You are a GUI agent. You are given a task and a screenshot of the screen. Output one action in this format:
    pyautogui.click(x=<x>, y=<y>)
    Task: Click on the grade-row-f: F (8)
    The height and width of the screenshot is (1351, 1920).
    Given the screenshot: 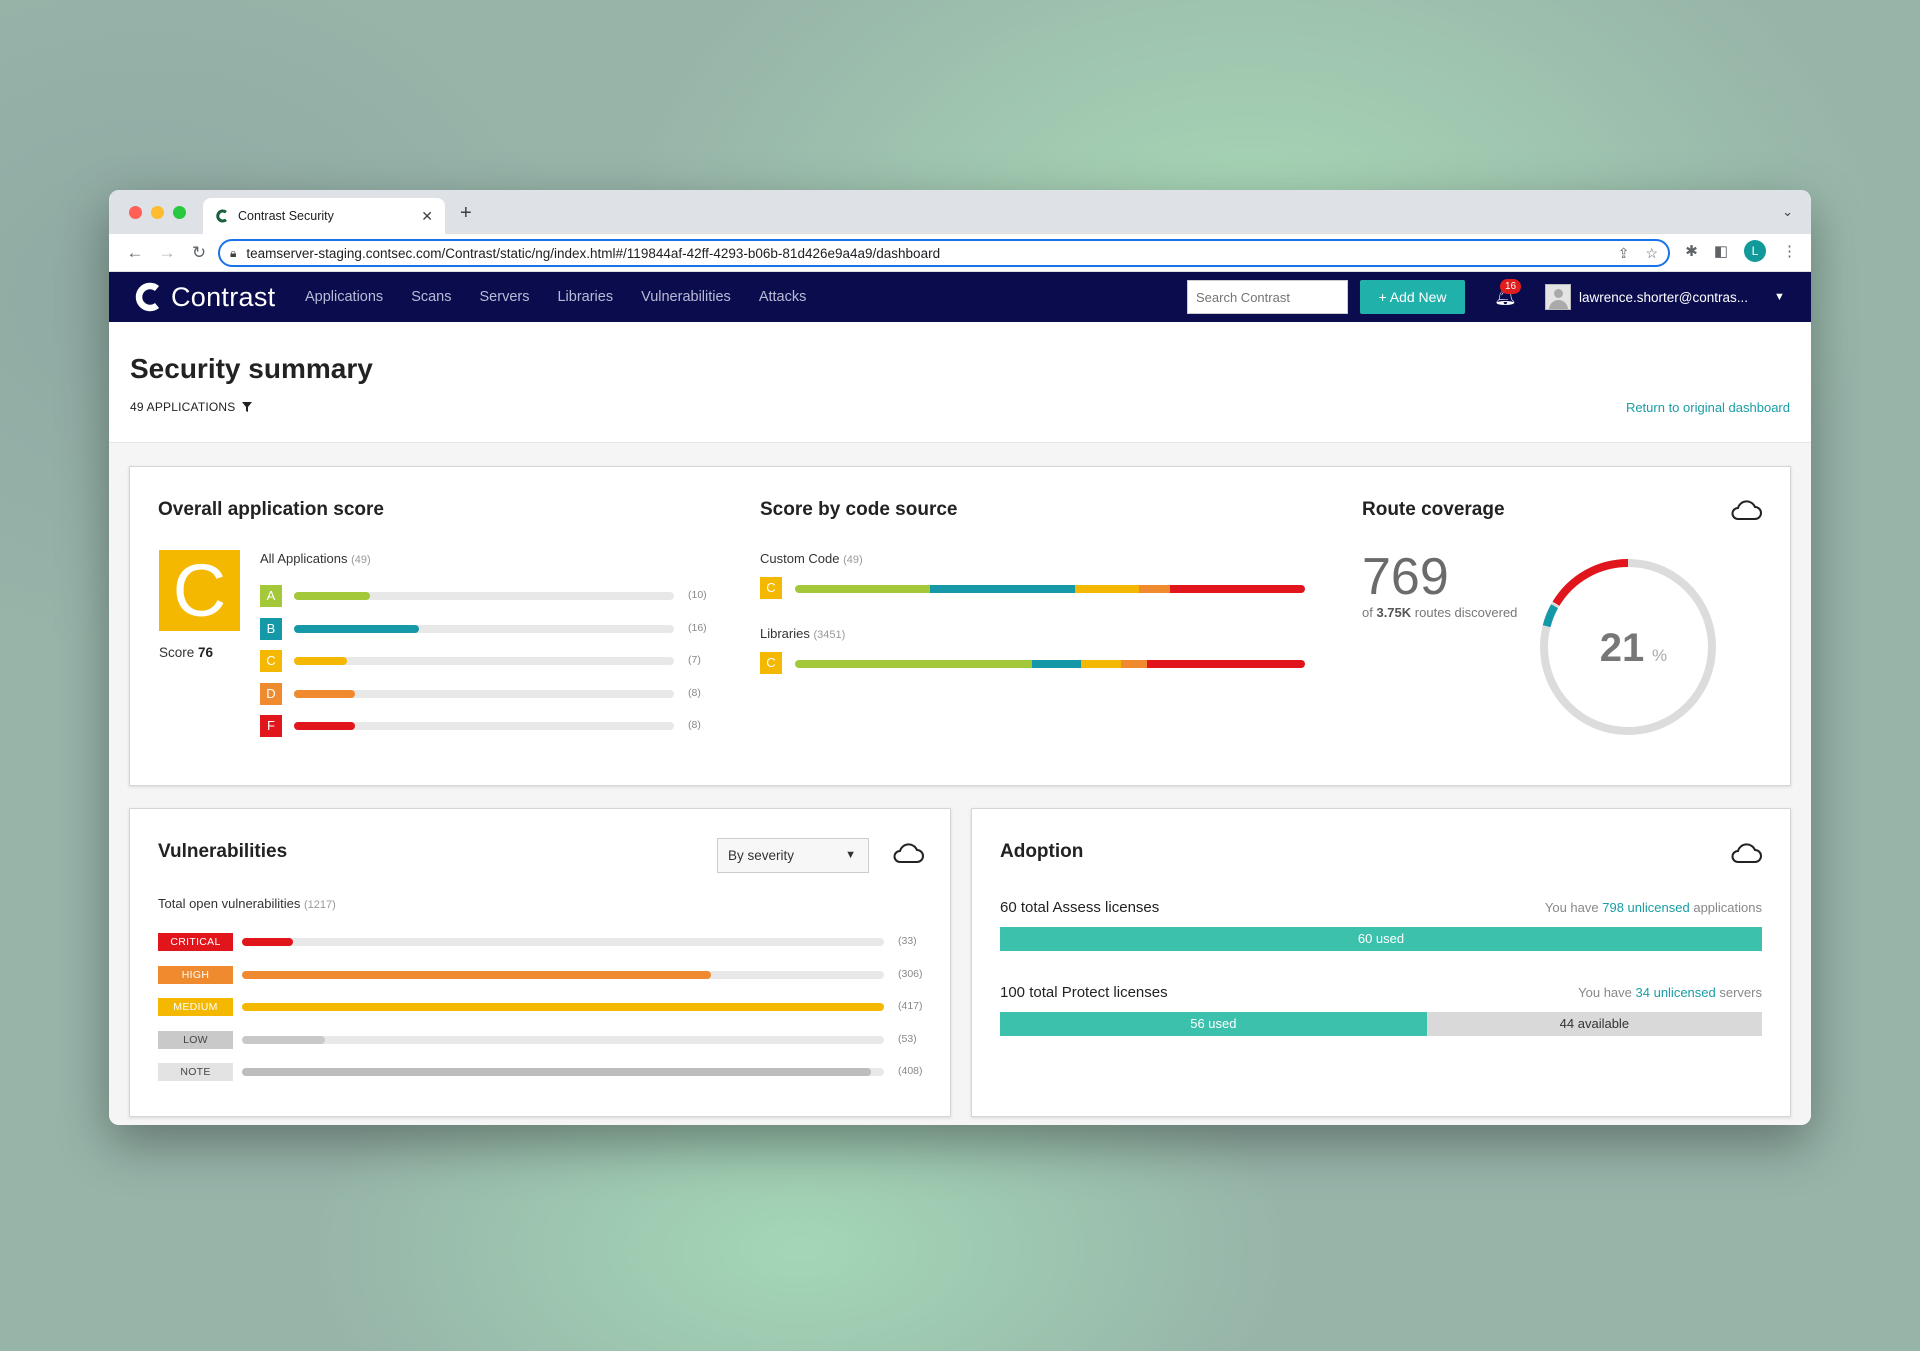 What is the action you would take?
    pyautogui.click(x=490, y=726)
    